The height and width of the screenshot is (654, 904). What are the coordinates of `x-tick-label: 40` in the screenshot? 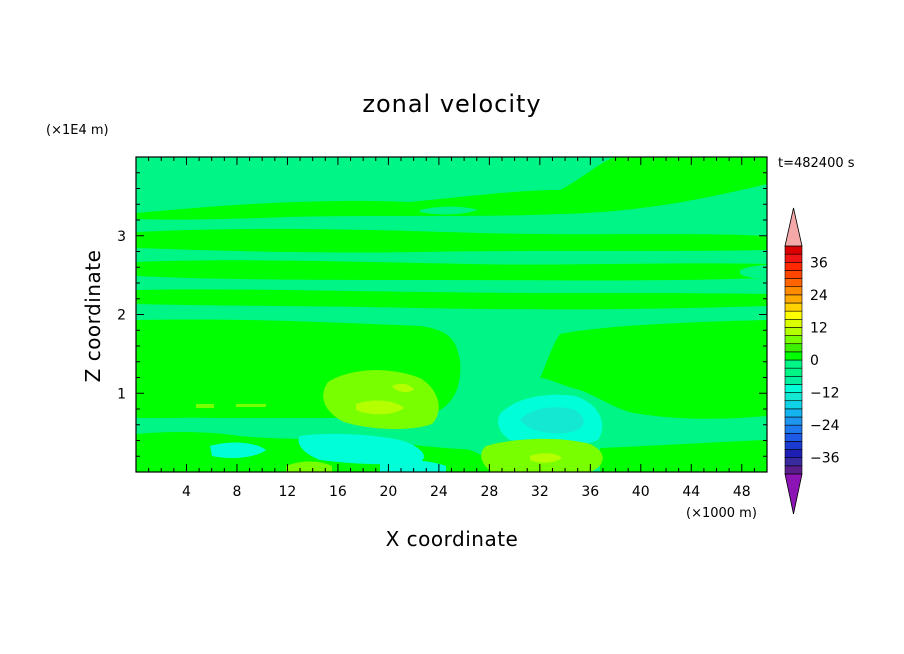 It's located at (641, 492).